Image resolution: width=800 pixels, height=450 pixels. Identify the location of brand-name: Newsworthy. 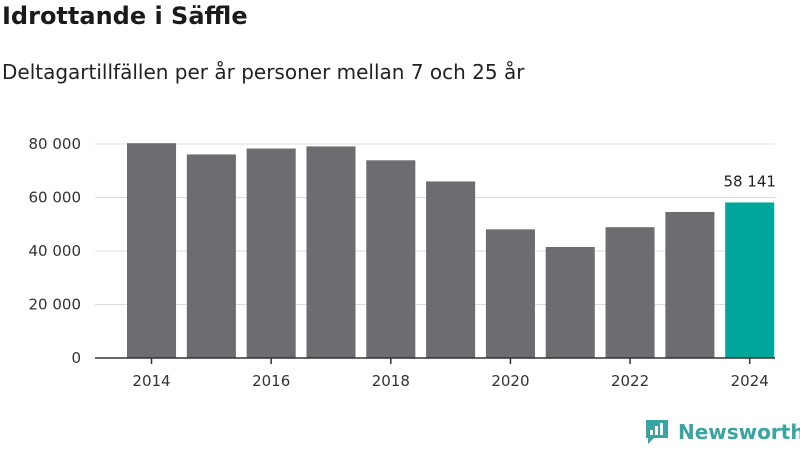
(739, 432).